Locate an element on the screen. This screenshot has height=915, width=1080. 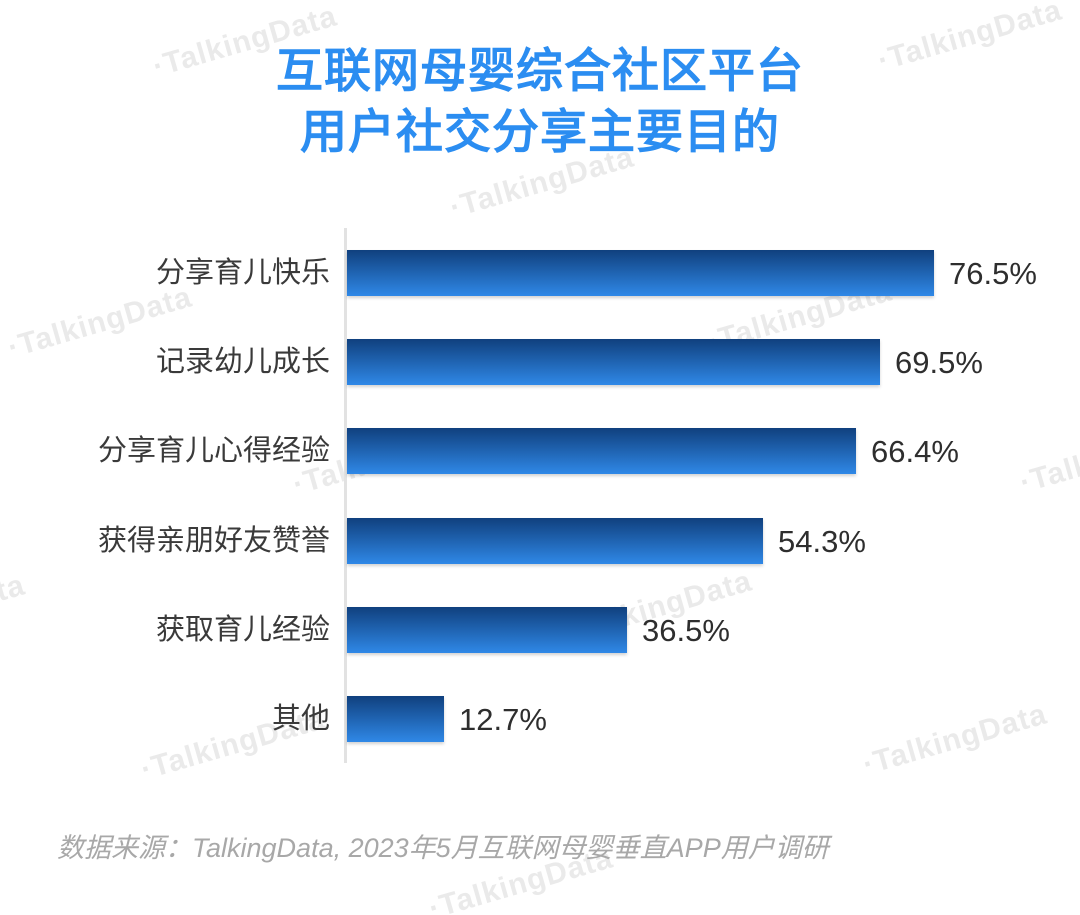
chart-title-line1: 互联网母婴综合社区平台 is located at coordinates (540, 70).